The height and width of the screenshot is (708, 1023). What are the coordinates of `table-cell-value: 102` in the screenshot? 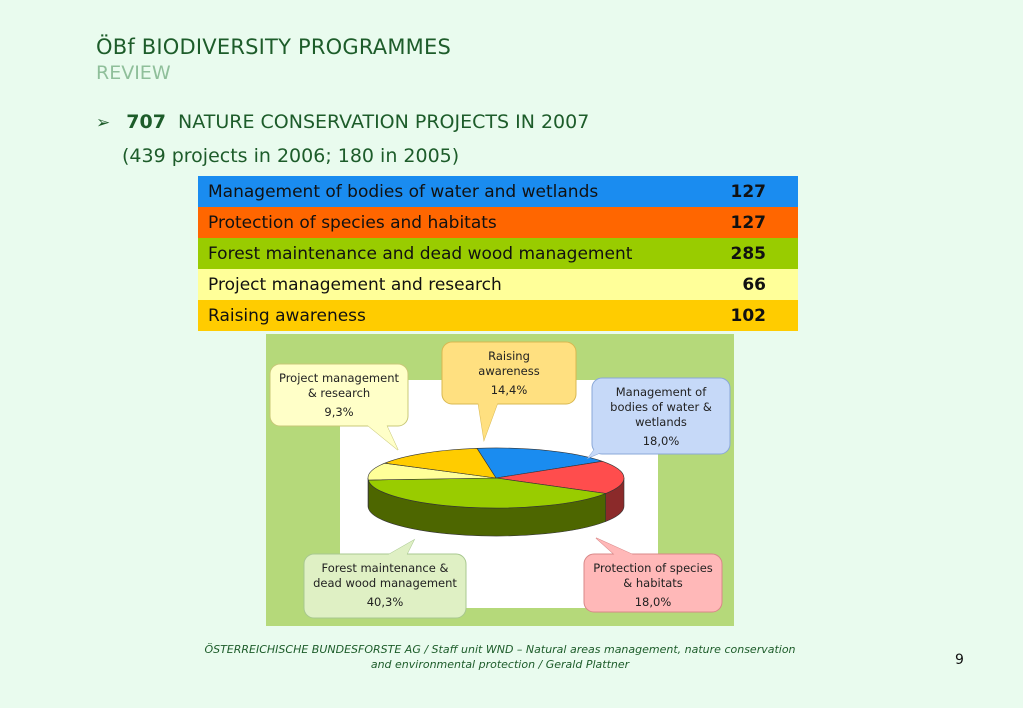 It's located at (748, 315).